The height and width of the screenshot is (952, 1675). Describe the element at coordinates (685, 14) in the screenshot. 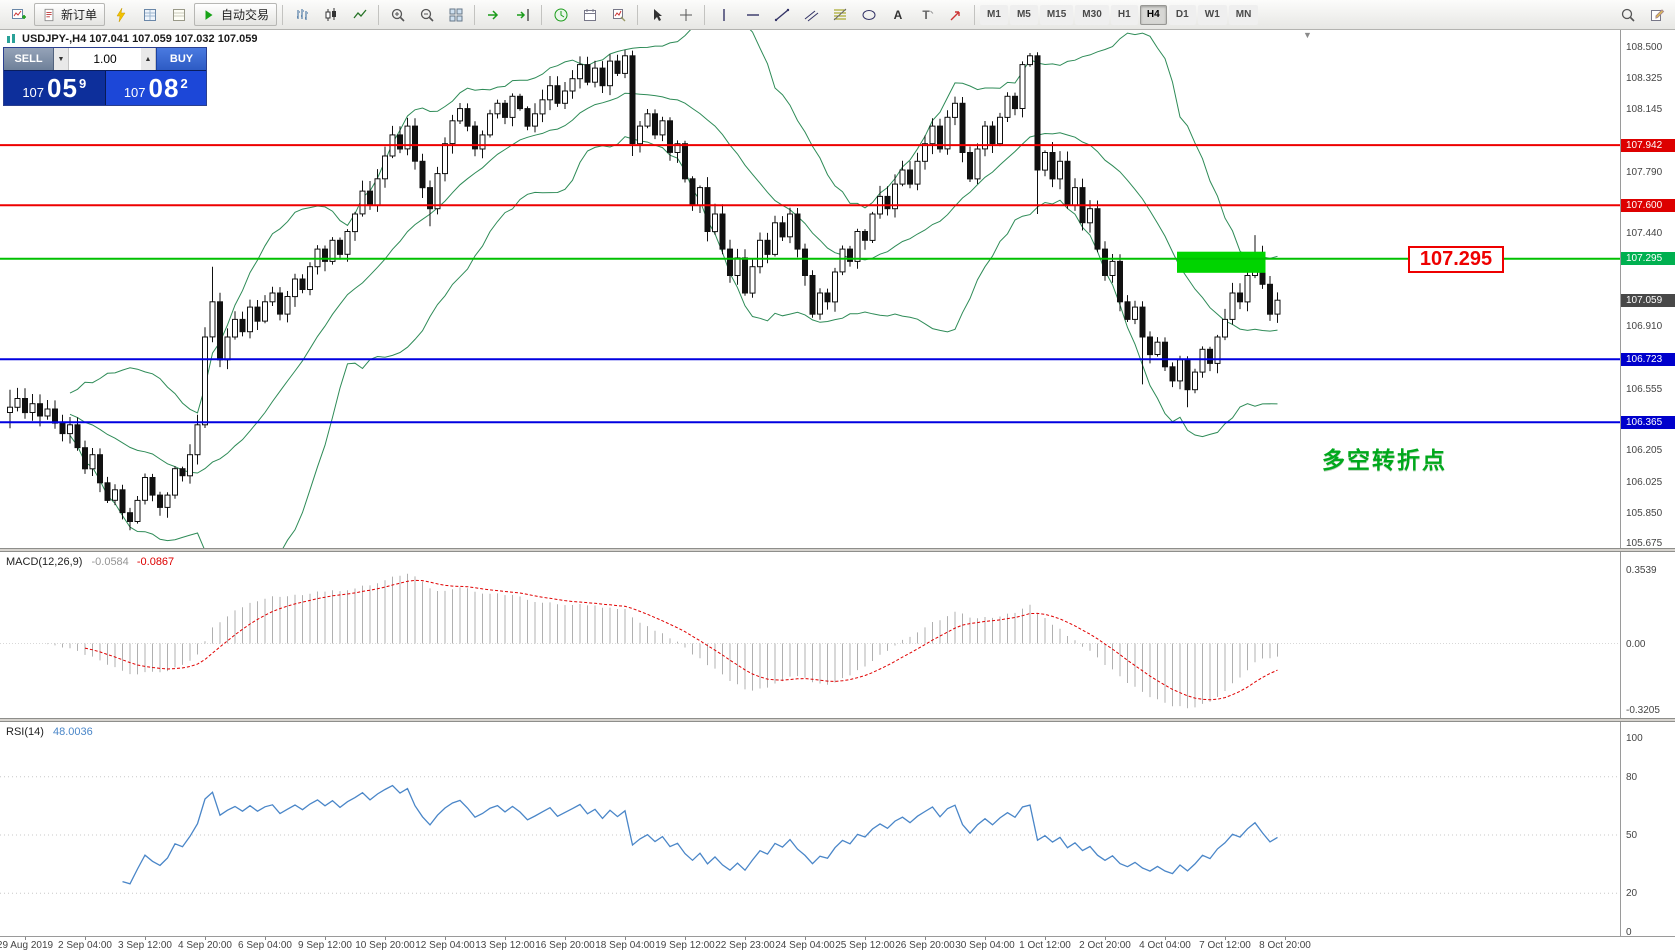

I see `crosshair-icon` at that location.